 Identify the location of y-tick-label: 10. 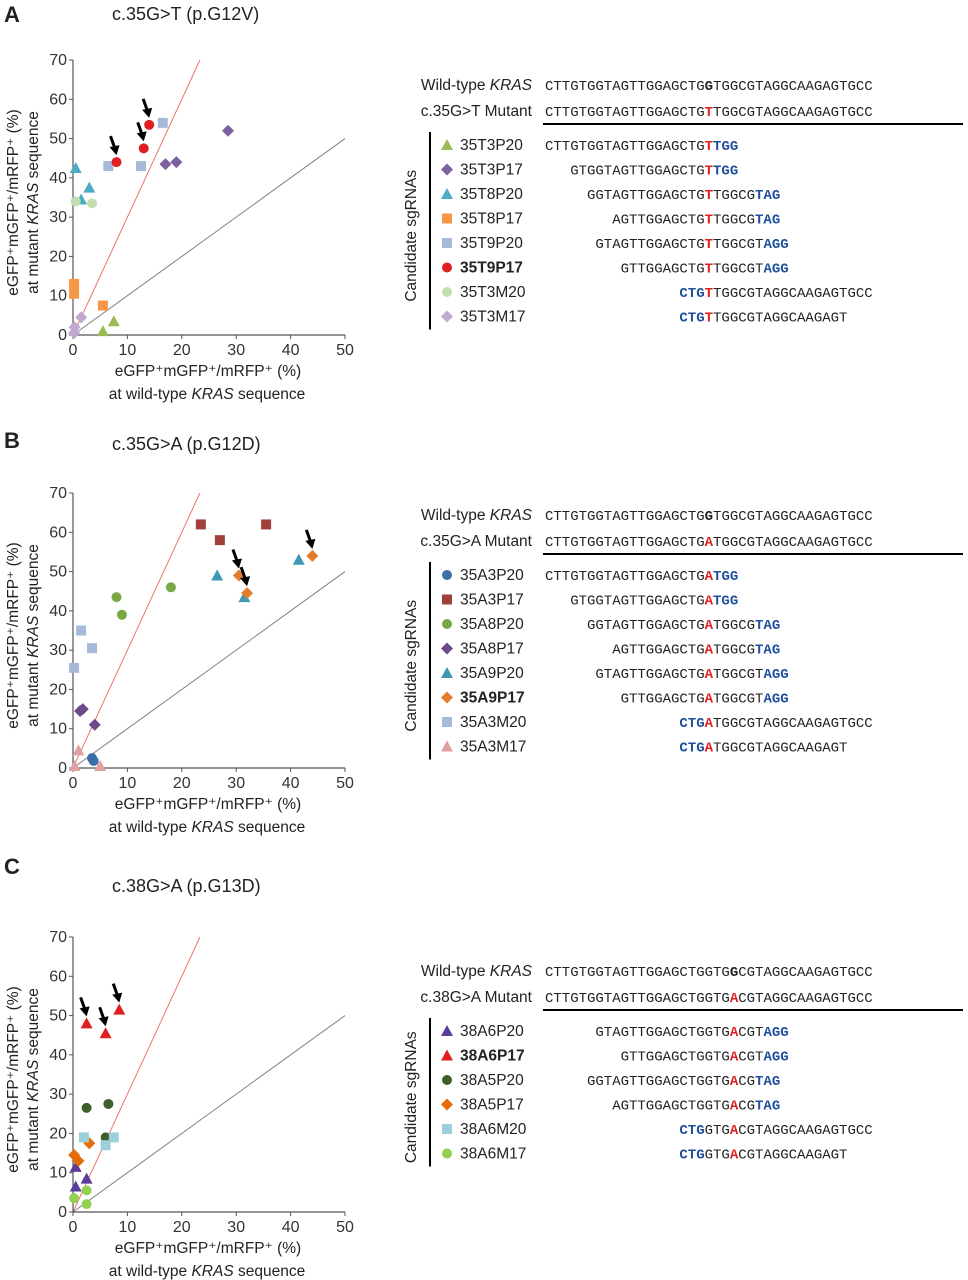
(58, 296).